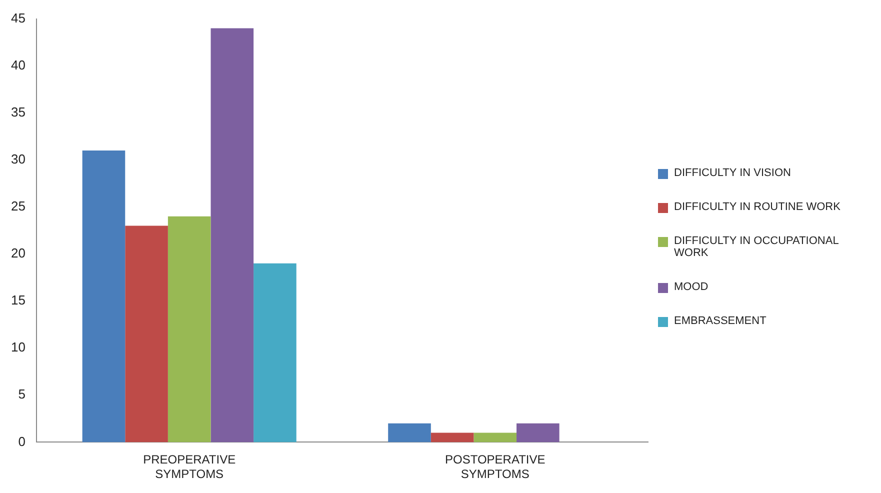  What do you see at coordinates (18, 300) in the screenshot?
I see `y-tick-label: 15` at bounding box center [18, 300].